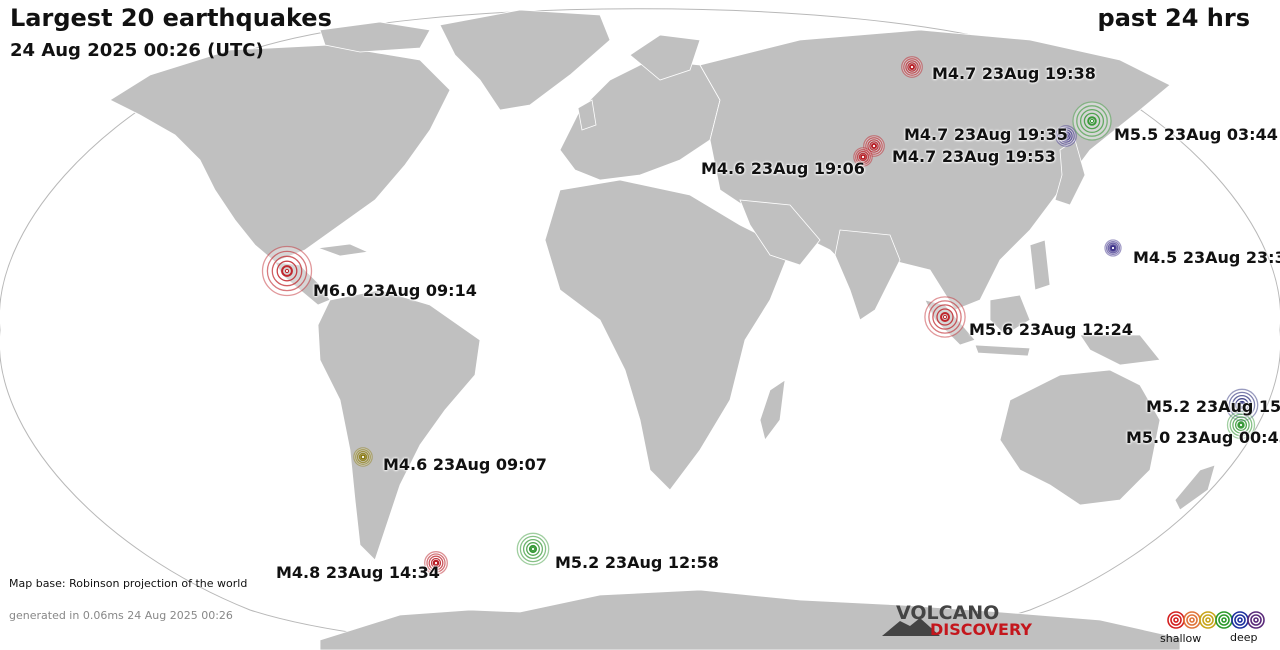  What do you see at coordinates (667, 335) in the screenshot?
I see `africa` at bounding box center [667, 335].